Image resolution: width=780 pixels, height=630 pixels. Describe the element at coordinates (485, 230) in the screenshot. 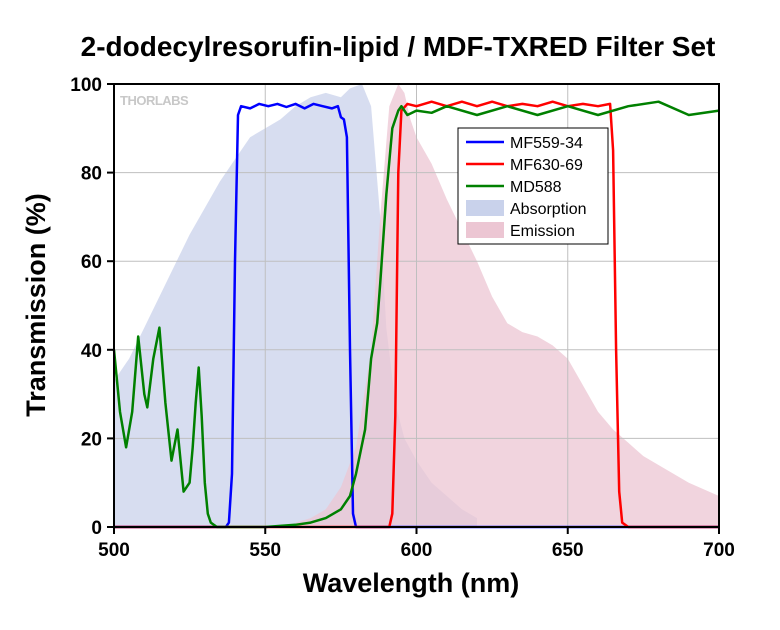

I see `legend-swatch-emission` at that location.